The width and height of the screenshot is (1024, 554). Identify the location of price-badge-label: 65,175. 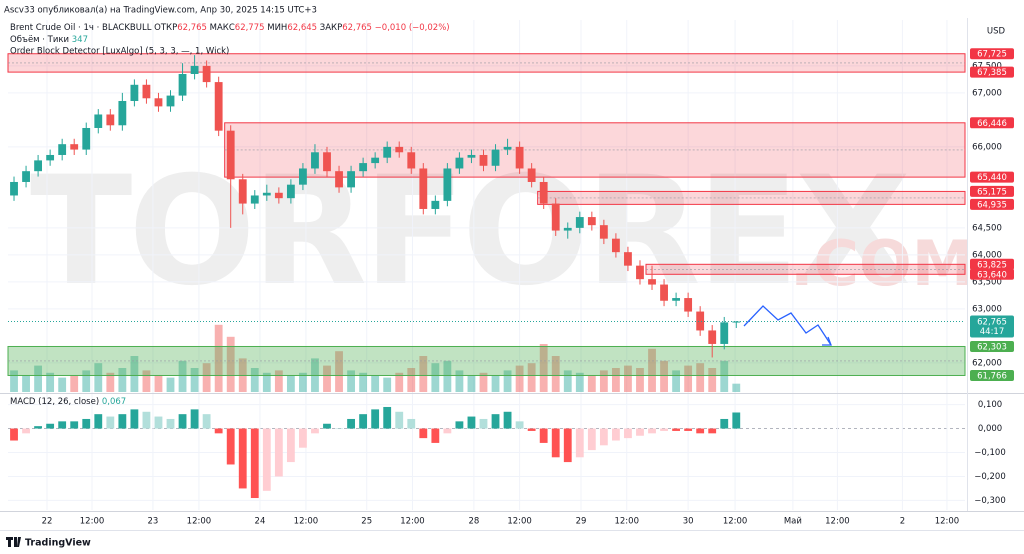
(992, 192).